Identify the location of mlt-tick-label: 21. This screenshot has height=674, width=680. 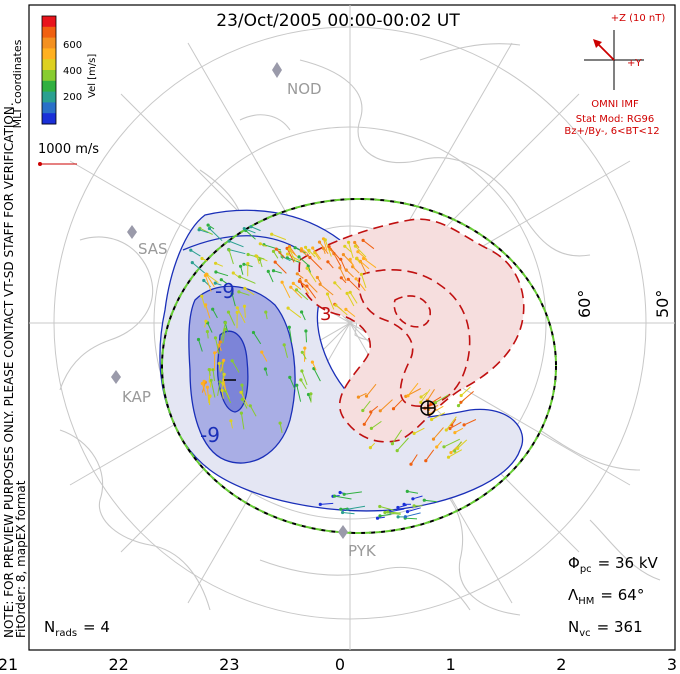
(9, 664).